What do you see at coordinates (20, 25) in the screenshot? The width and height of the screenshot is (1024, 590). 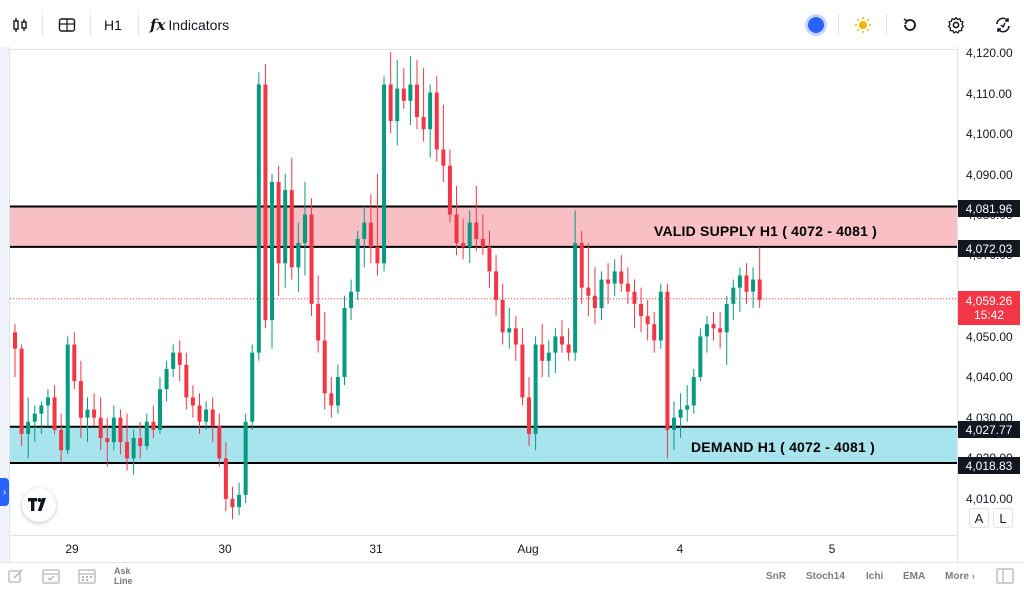 I see `candles-icon` at bounding box center [20, 25].